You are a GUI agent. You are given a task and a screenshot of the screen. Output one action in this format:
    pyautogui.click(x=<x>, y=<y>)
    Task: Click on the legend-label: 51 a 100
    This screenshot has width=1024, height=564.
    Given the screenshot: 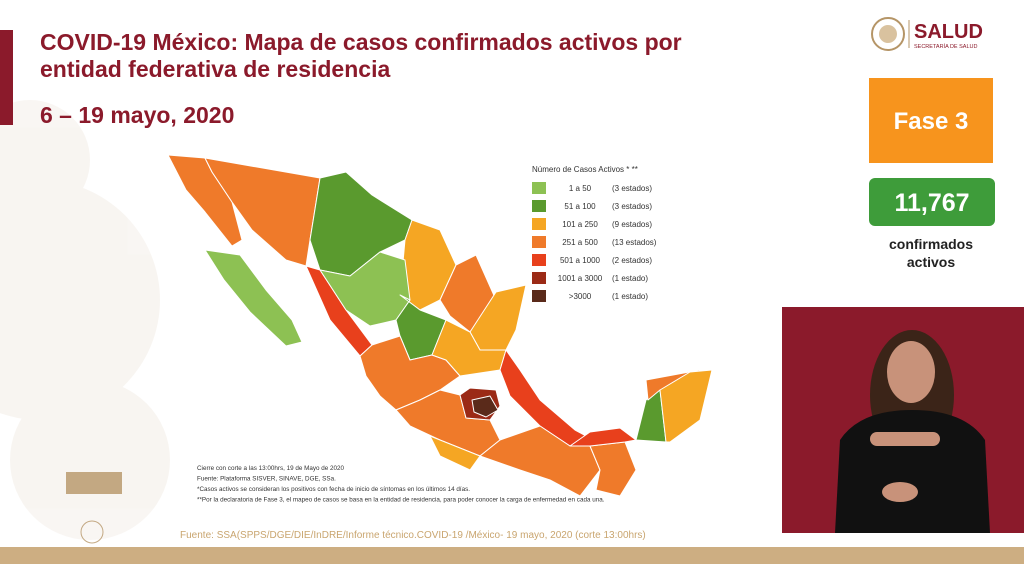 What is the action you would take?
    pyautogui.click(x=580, y=206)
    